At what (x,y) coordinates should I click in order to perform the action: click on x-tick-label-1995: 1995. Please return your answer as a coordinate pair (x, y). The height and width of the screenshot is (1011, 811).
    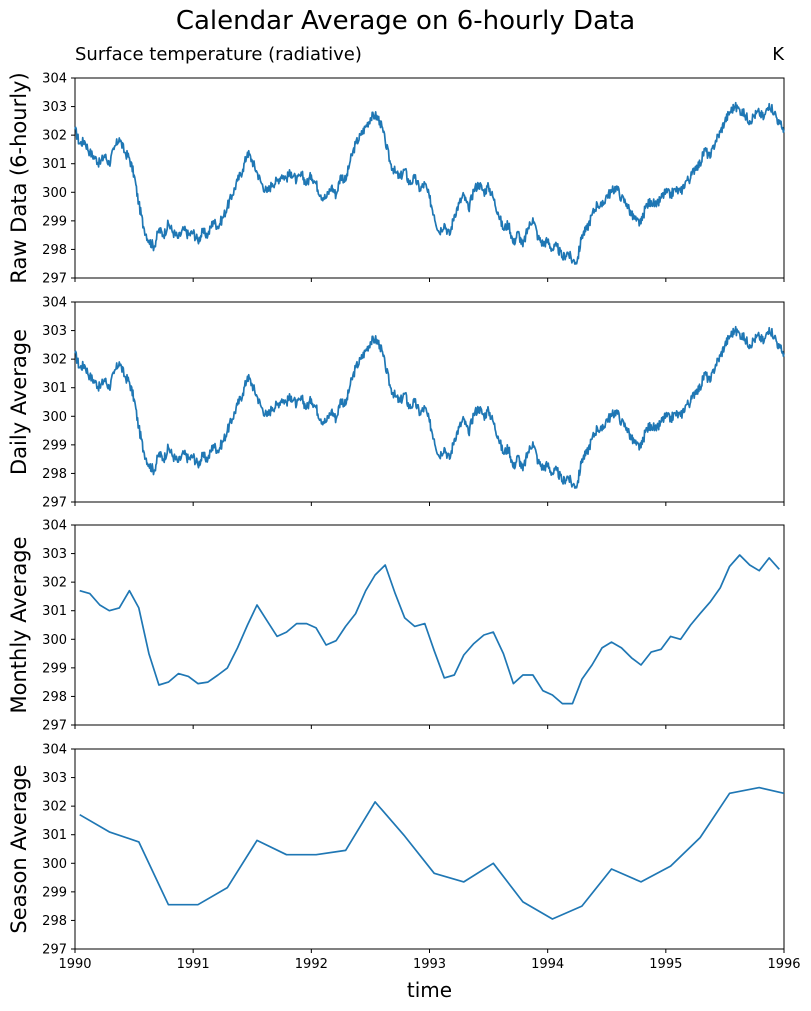
    Looking at the image, I should click on (665, 964).